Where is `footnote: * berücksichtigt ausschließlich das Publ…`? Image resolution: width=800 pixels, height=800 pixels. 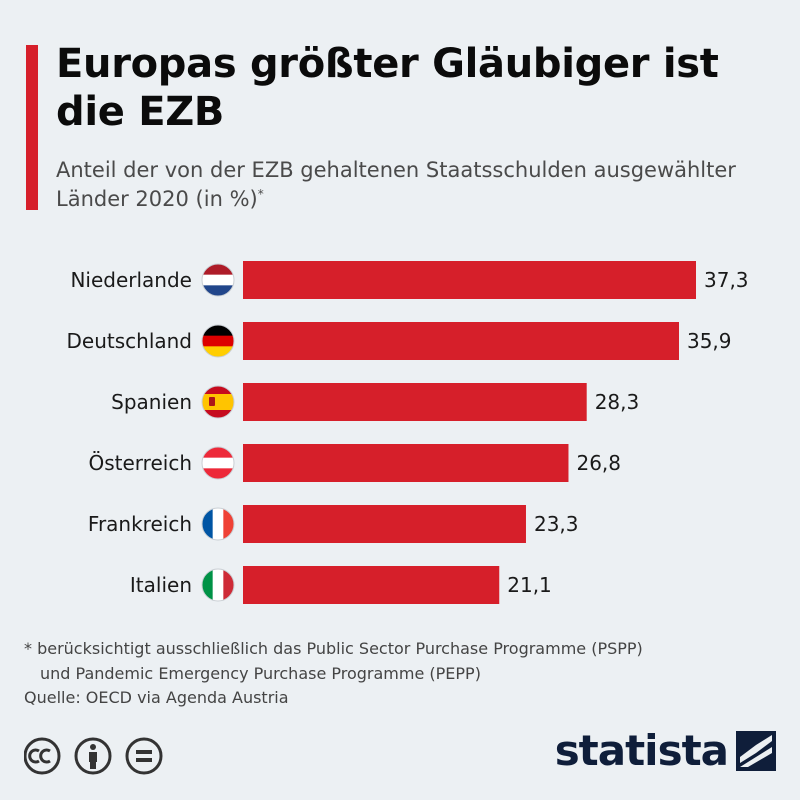
footnote: * berücksichtigt ausschließlich das Publ… is located at coordinates (394, 661).